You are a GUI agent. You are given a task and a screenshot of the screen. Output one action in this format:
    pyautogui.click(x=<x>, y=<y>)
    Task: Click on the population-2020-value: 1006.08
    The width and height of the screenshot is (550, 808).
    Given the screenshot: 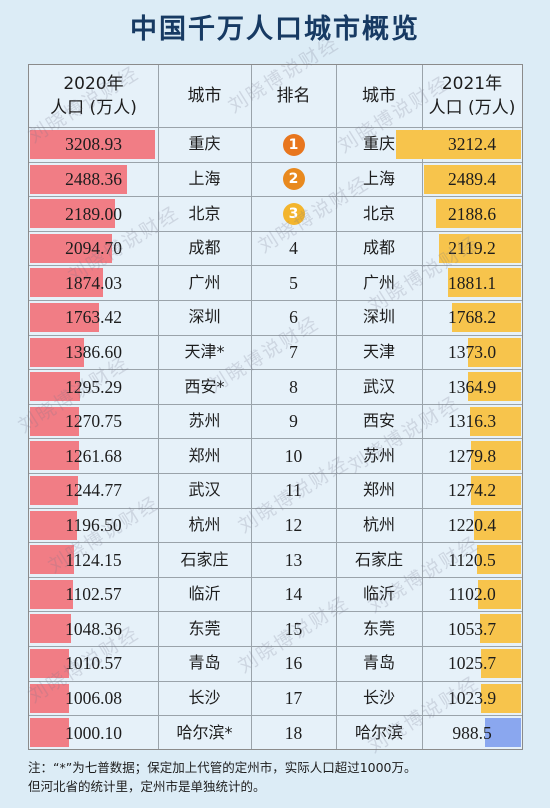 What is the action you would take?
    pyautogui.click(x=93, y=697)
    